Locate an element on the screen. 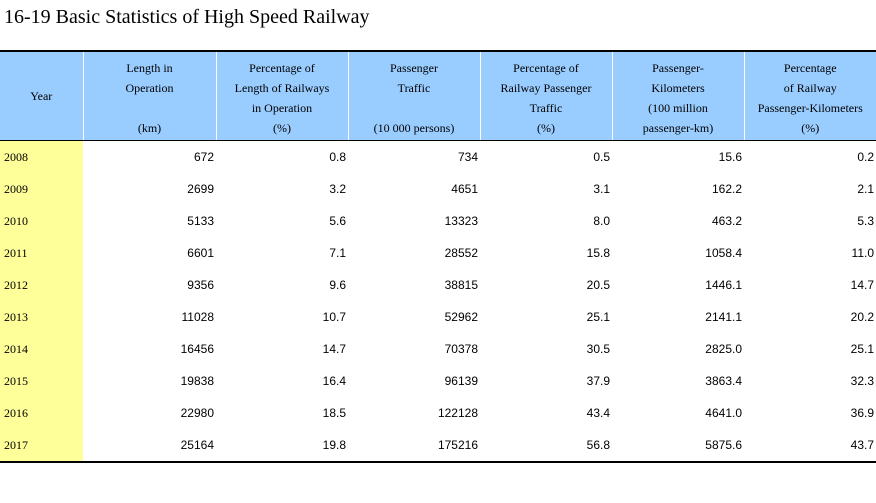  value-cell: 9.6 is located at coordinates (337, 285).